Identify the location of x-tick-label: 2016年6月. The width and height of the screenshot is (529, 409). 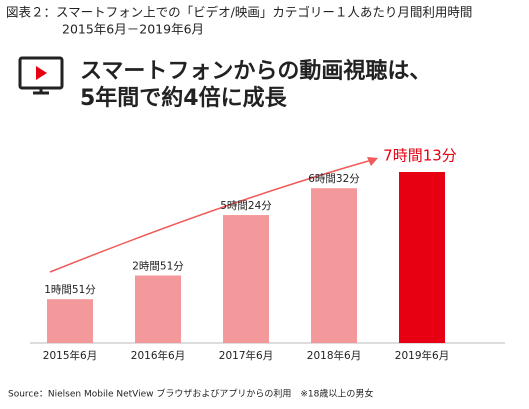
(158, 355).